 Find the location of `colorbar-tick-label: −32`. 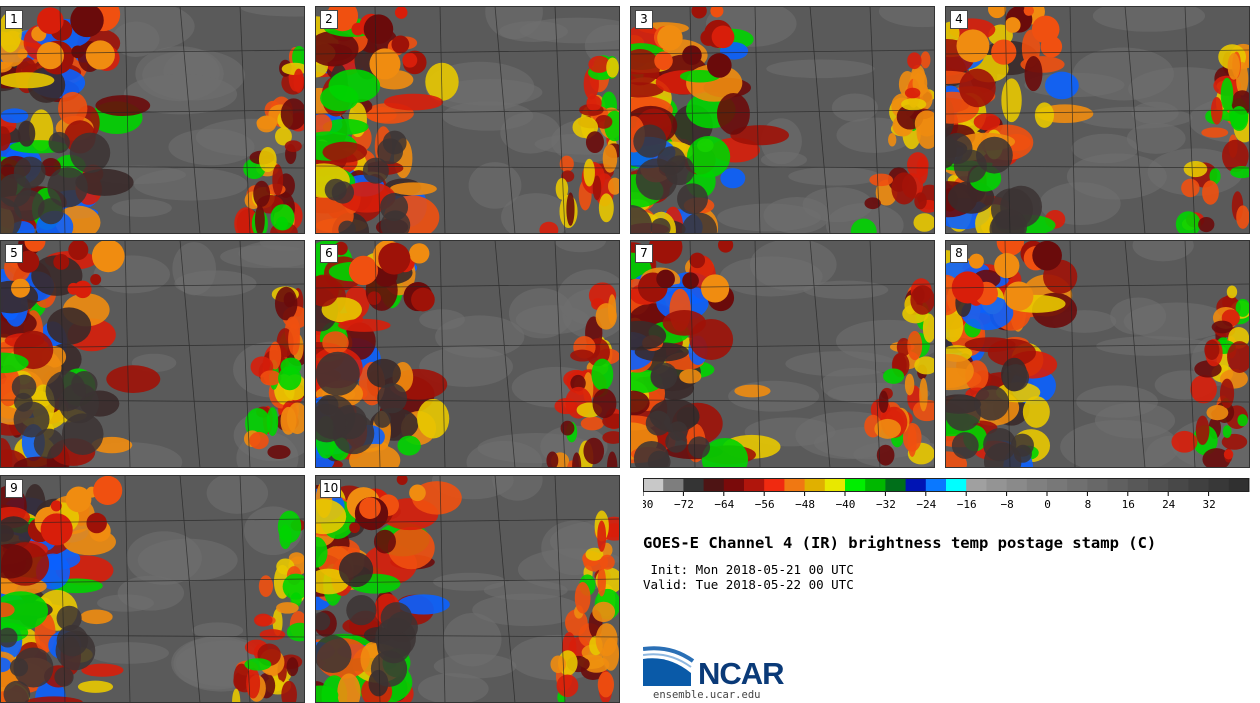

colorbar-tick-label: −32 is located at coordinates (886, 504).